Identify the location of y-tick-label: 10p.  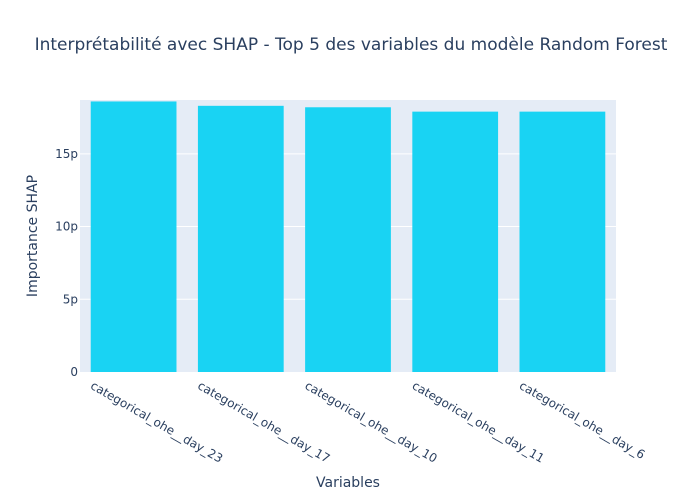
(66, 227).